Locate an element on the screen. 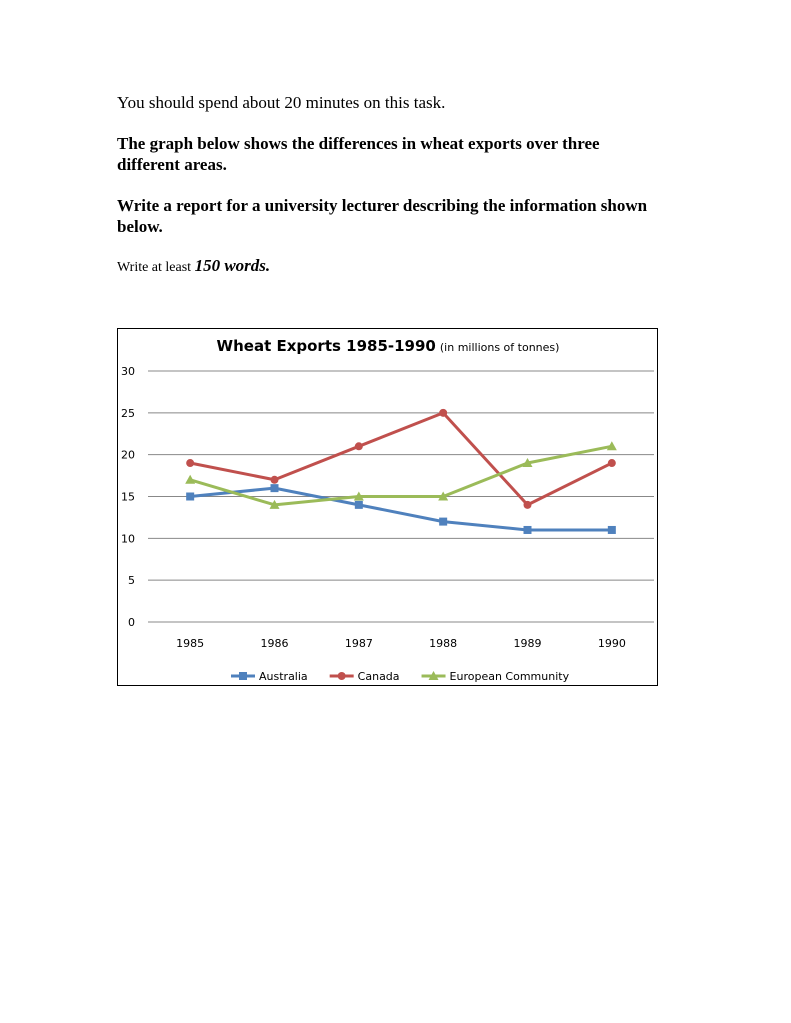  canada-line is located at coordinates (401, 459).